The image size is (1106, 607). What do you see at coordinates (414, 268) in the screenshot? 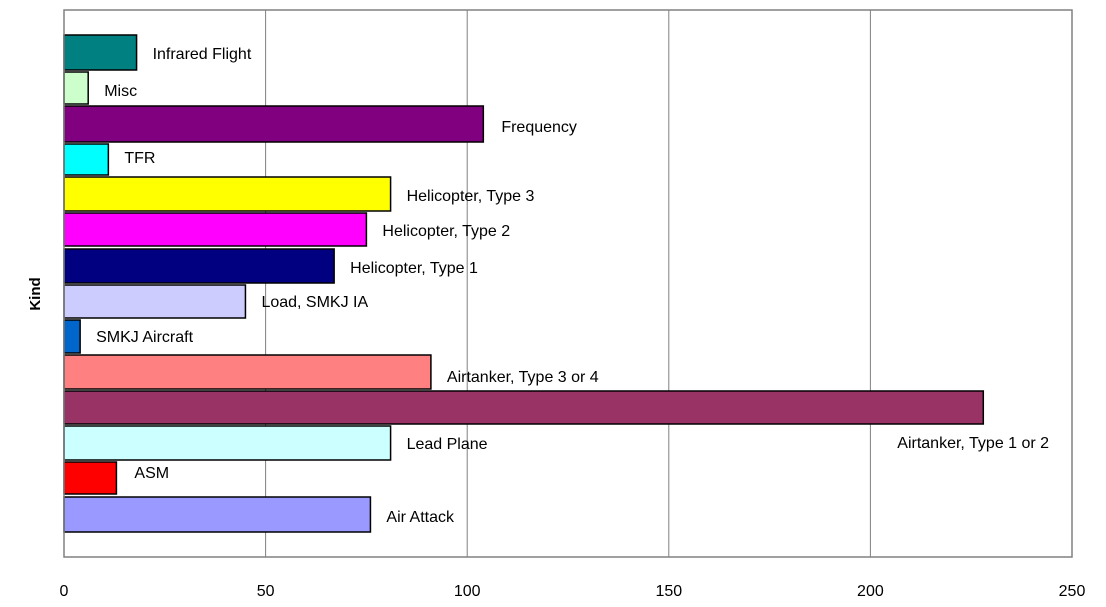
I see `bar-label: Helicopter, Type 1` at bounding box center [414, 268].